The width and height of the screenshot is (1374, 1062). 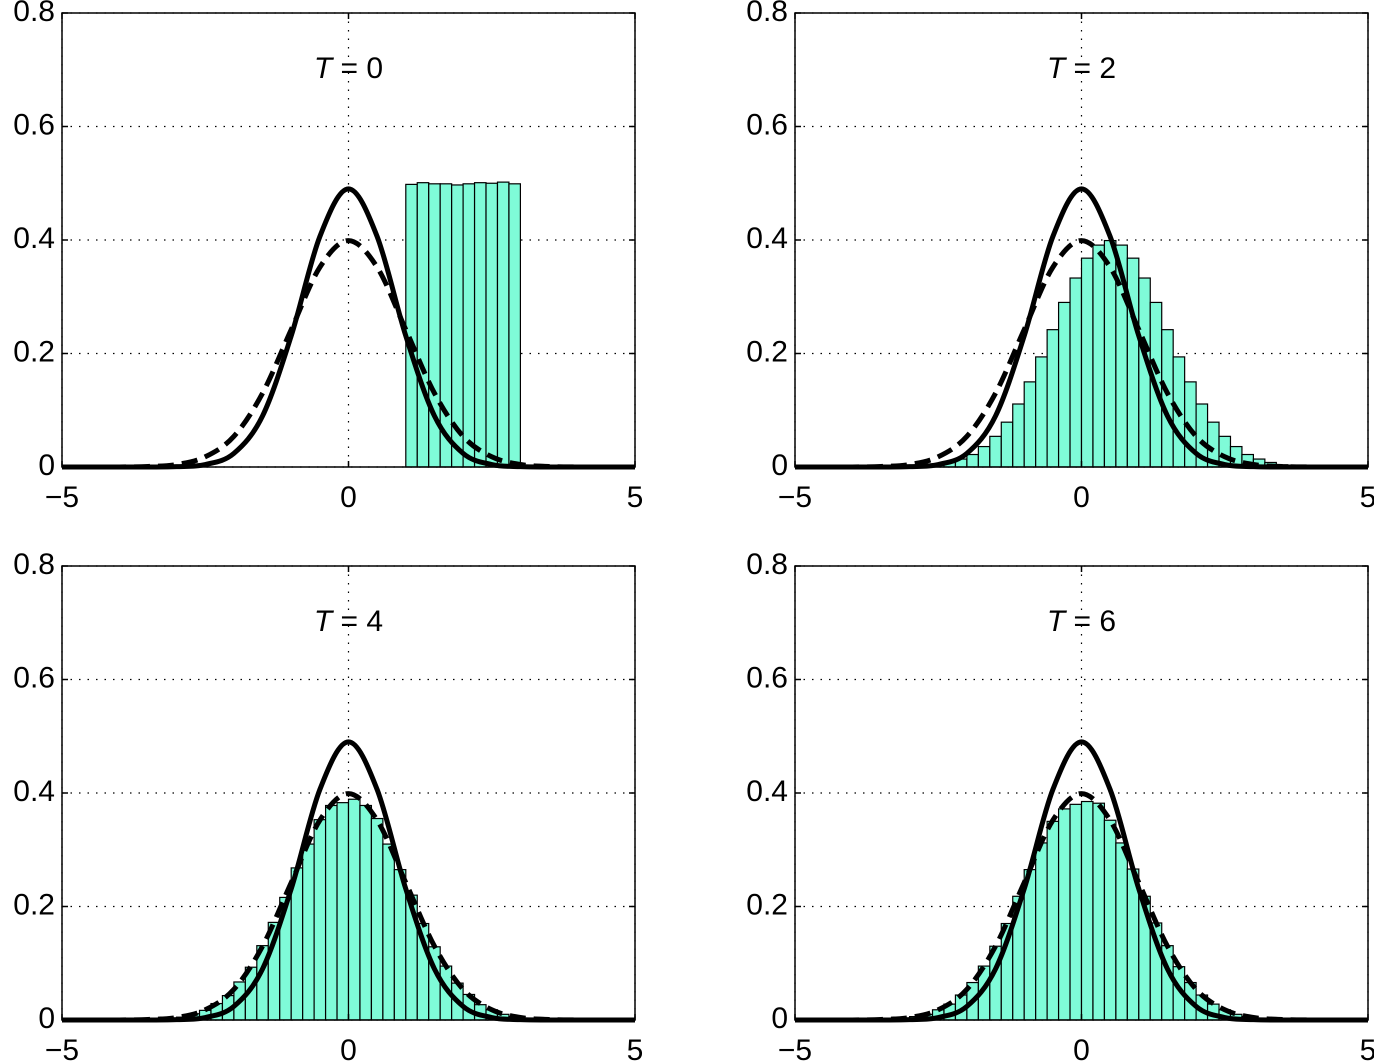 What do you see at coordinates (1081, 68) in the screenshot?
I see `subplot-title: T = 2` at bounding box center [1081, 68].